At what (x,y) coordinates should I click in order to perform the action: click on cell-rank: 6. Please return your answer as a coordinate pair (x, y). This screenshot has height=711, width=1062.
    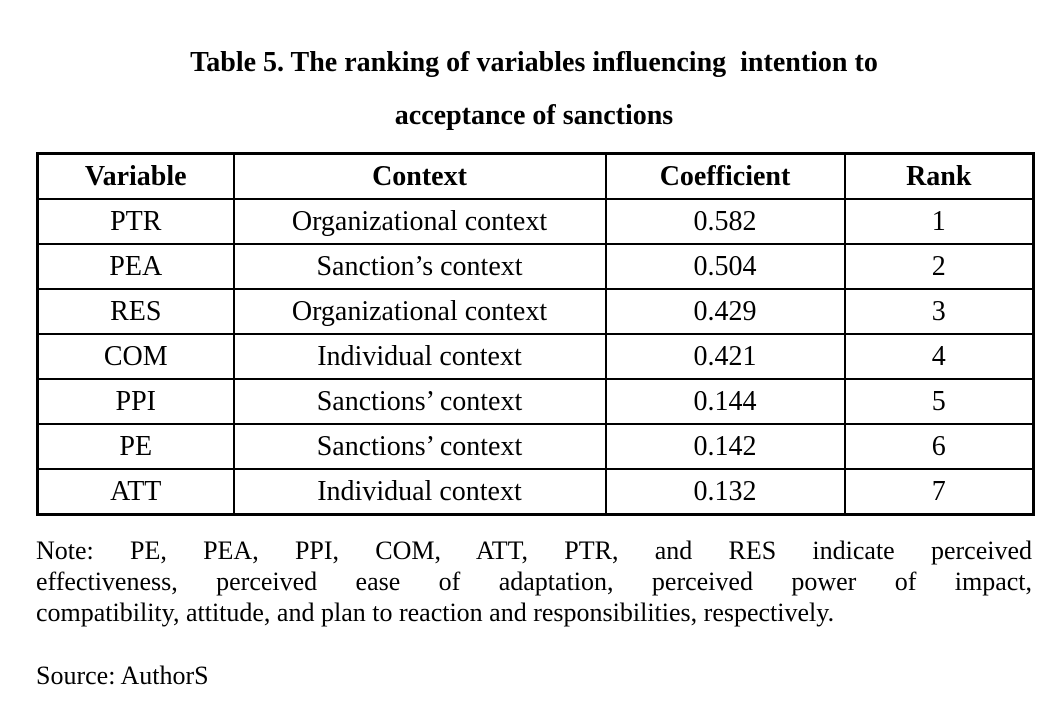
    Looking at the image, I should click on (939, 446).